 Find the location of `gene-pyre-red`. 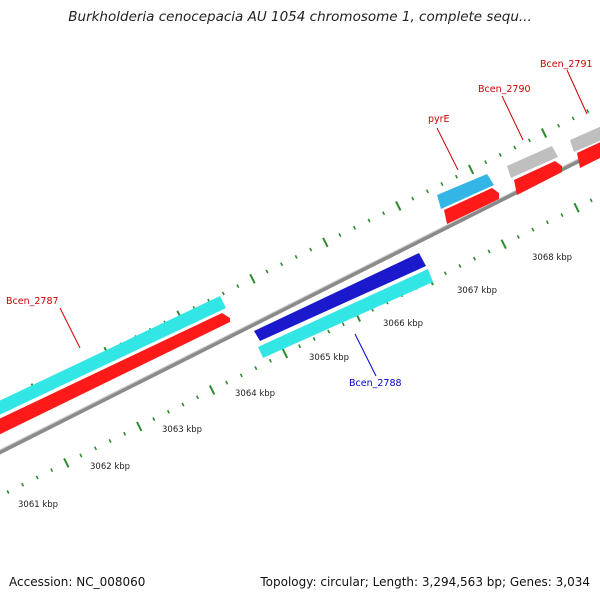

gene-pyre-red is located at coordinates (471, 206).